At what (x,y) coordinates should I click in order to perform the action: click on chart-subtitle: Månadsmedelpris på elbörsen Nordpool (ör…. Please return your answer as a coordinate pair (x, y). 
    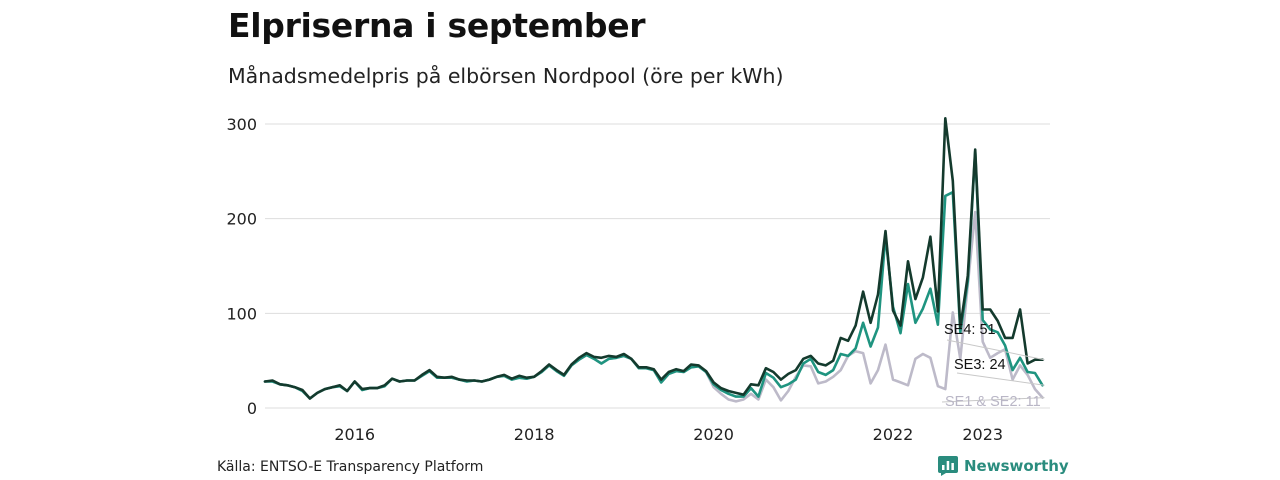
    Looking at the image, I should click on (506, 76).